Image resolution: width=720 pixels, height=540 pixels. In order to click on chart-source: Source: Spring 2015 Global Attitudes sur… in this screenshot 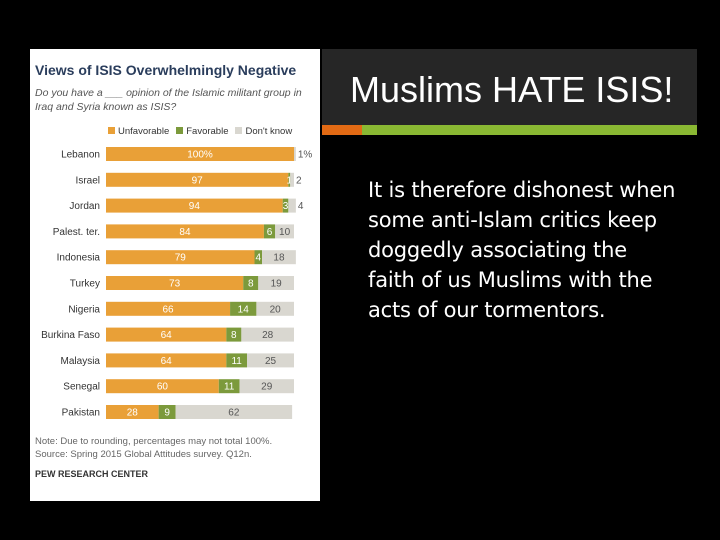, I will do `click(143, 454)`.